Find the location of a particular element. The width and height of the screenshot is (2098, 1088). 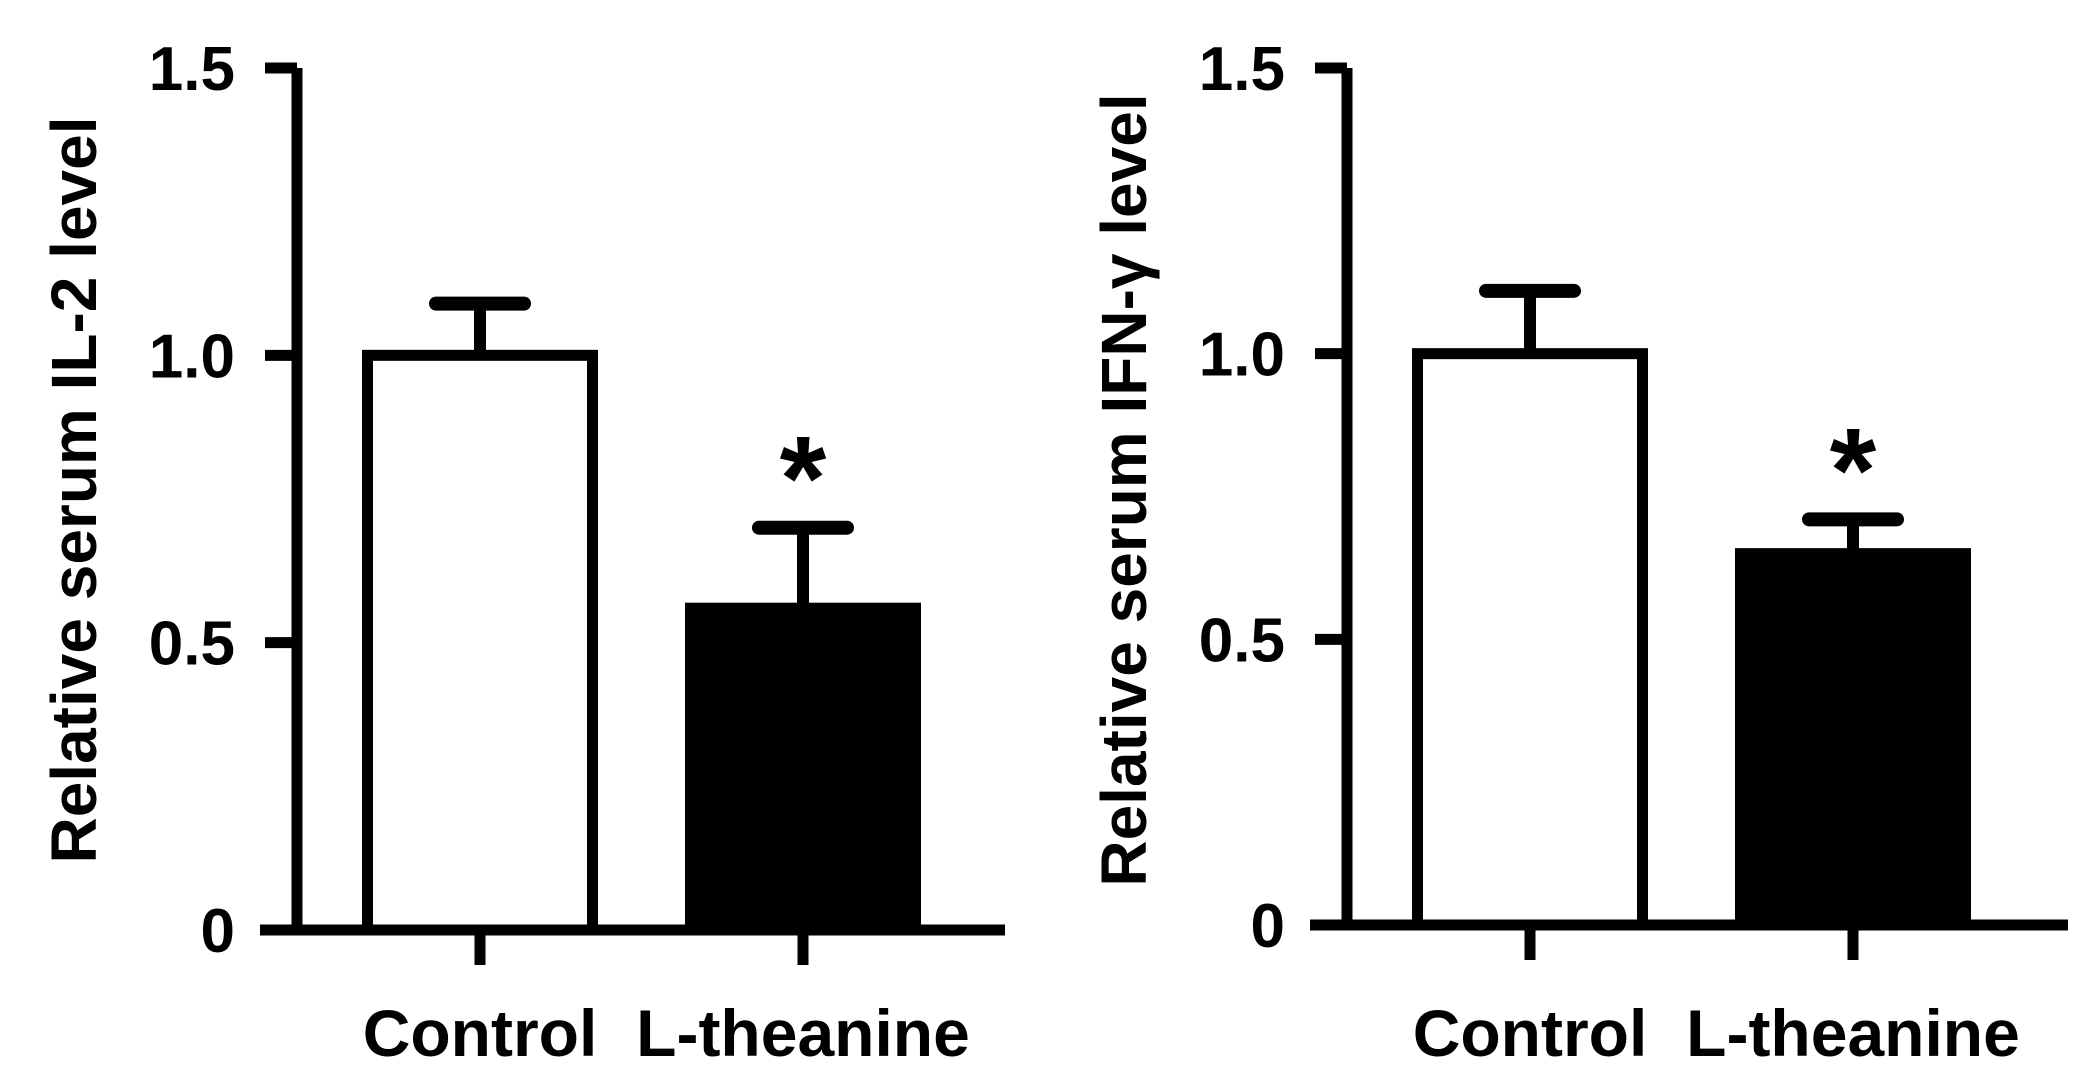

y-axis-title: Relative serum IFN-γ level is located at coordinates (1124, 489).